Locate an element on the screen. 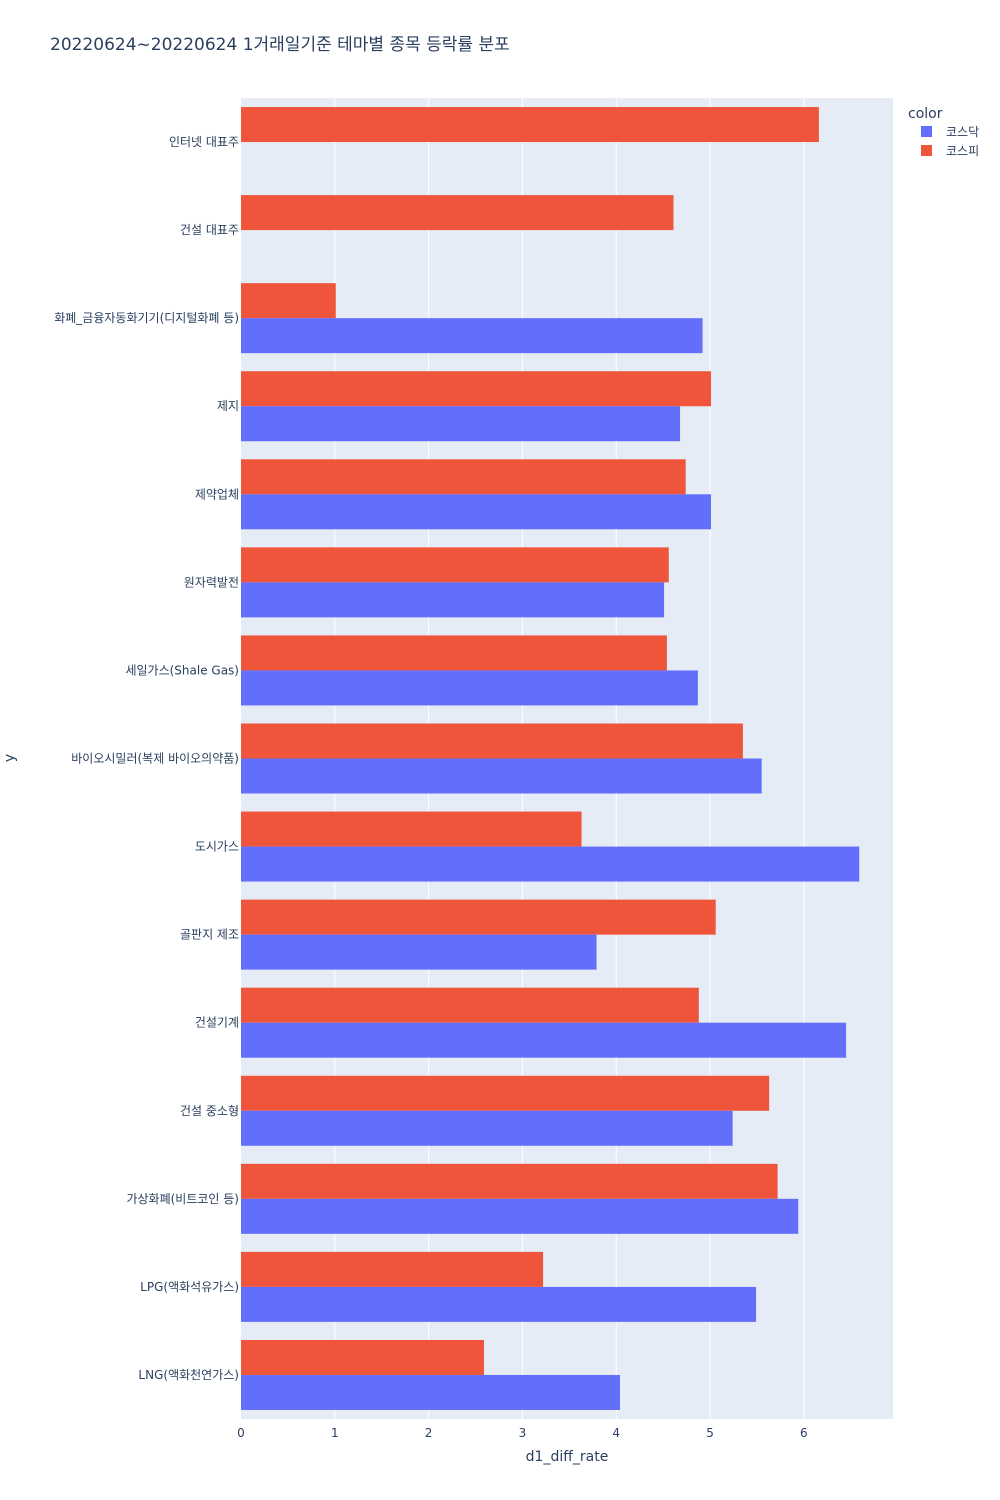 This screenshot has width=1000, height=1500. legend-label: 코스닥 is located at coordinates (962, 132).